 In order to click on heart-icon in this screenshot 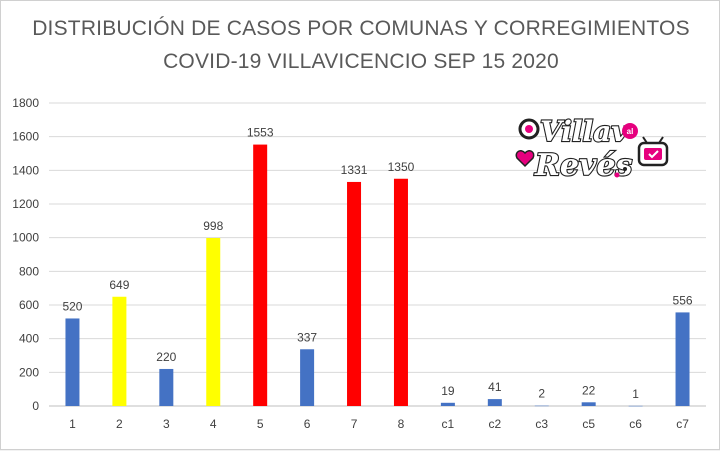, I will do `click(525, 159)`.